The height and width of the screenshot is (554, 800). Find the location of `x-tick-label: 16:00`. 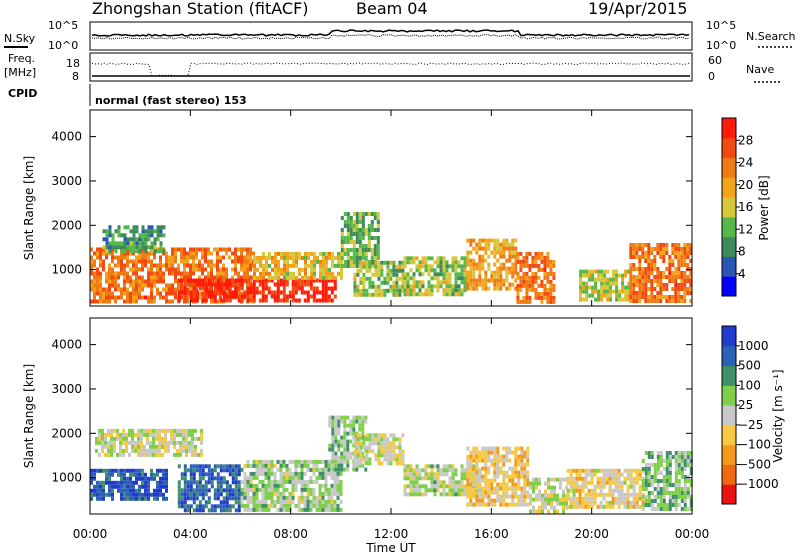

x-tick-label: 16:00 is located at coordinates (491, 534).